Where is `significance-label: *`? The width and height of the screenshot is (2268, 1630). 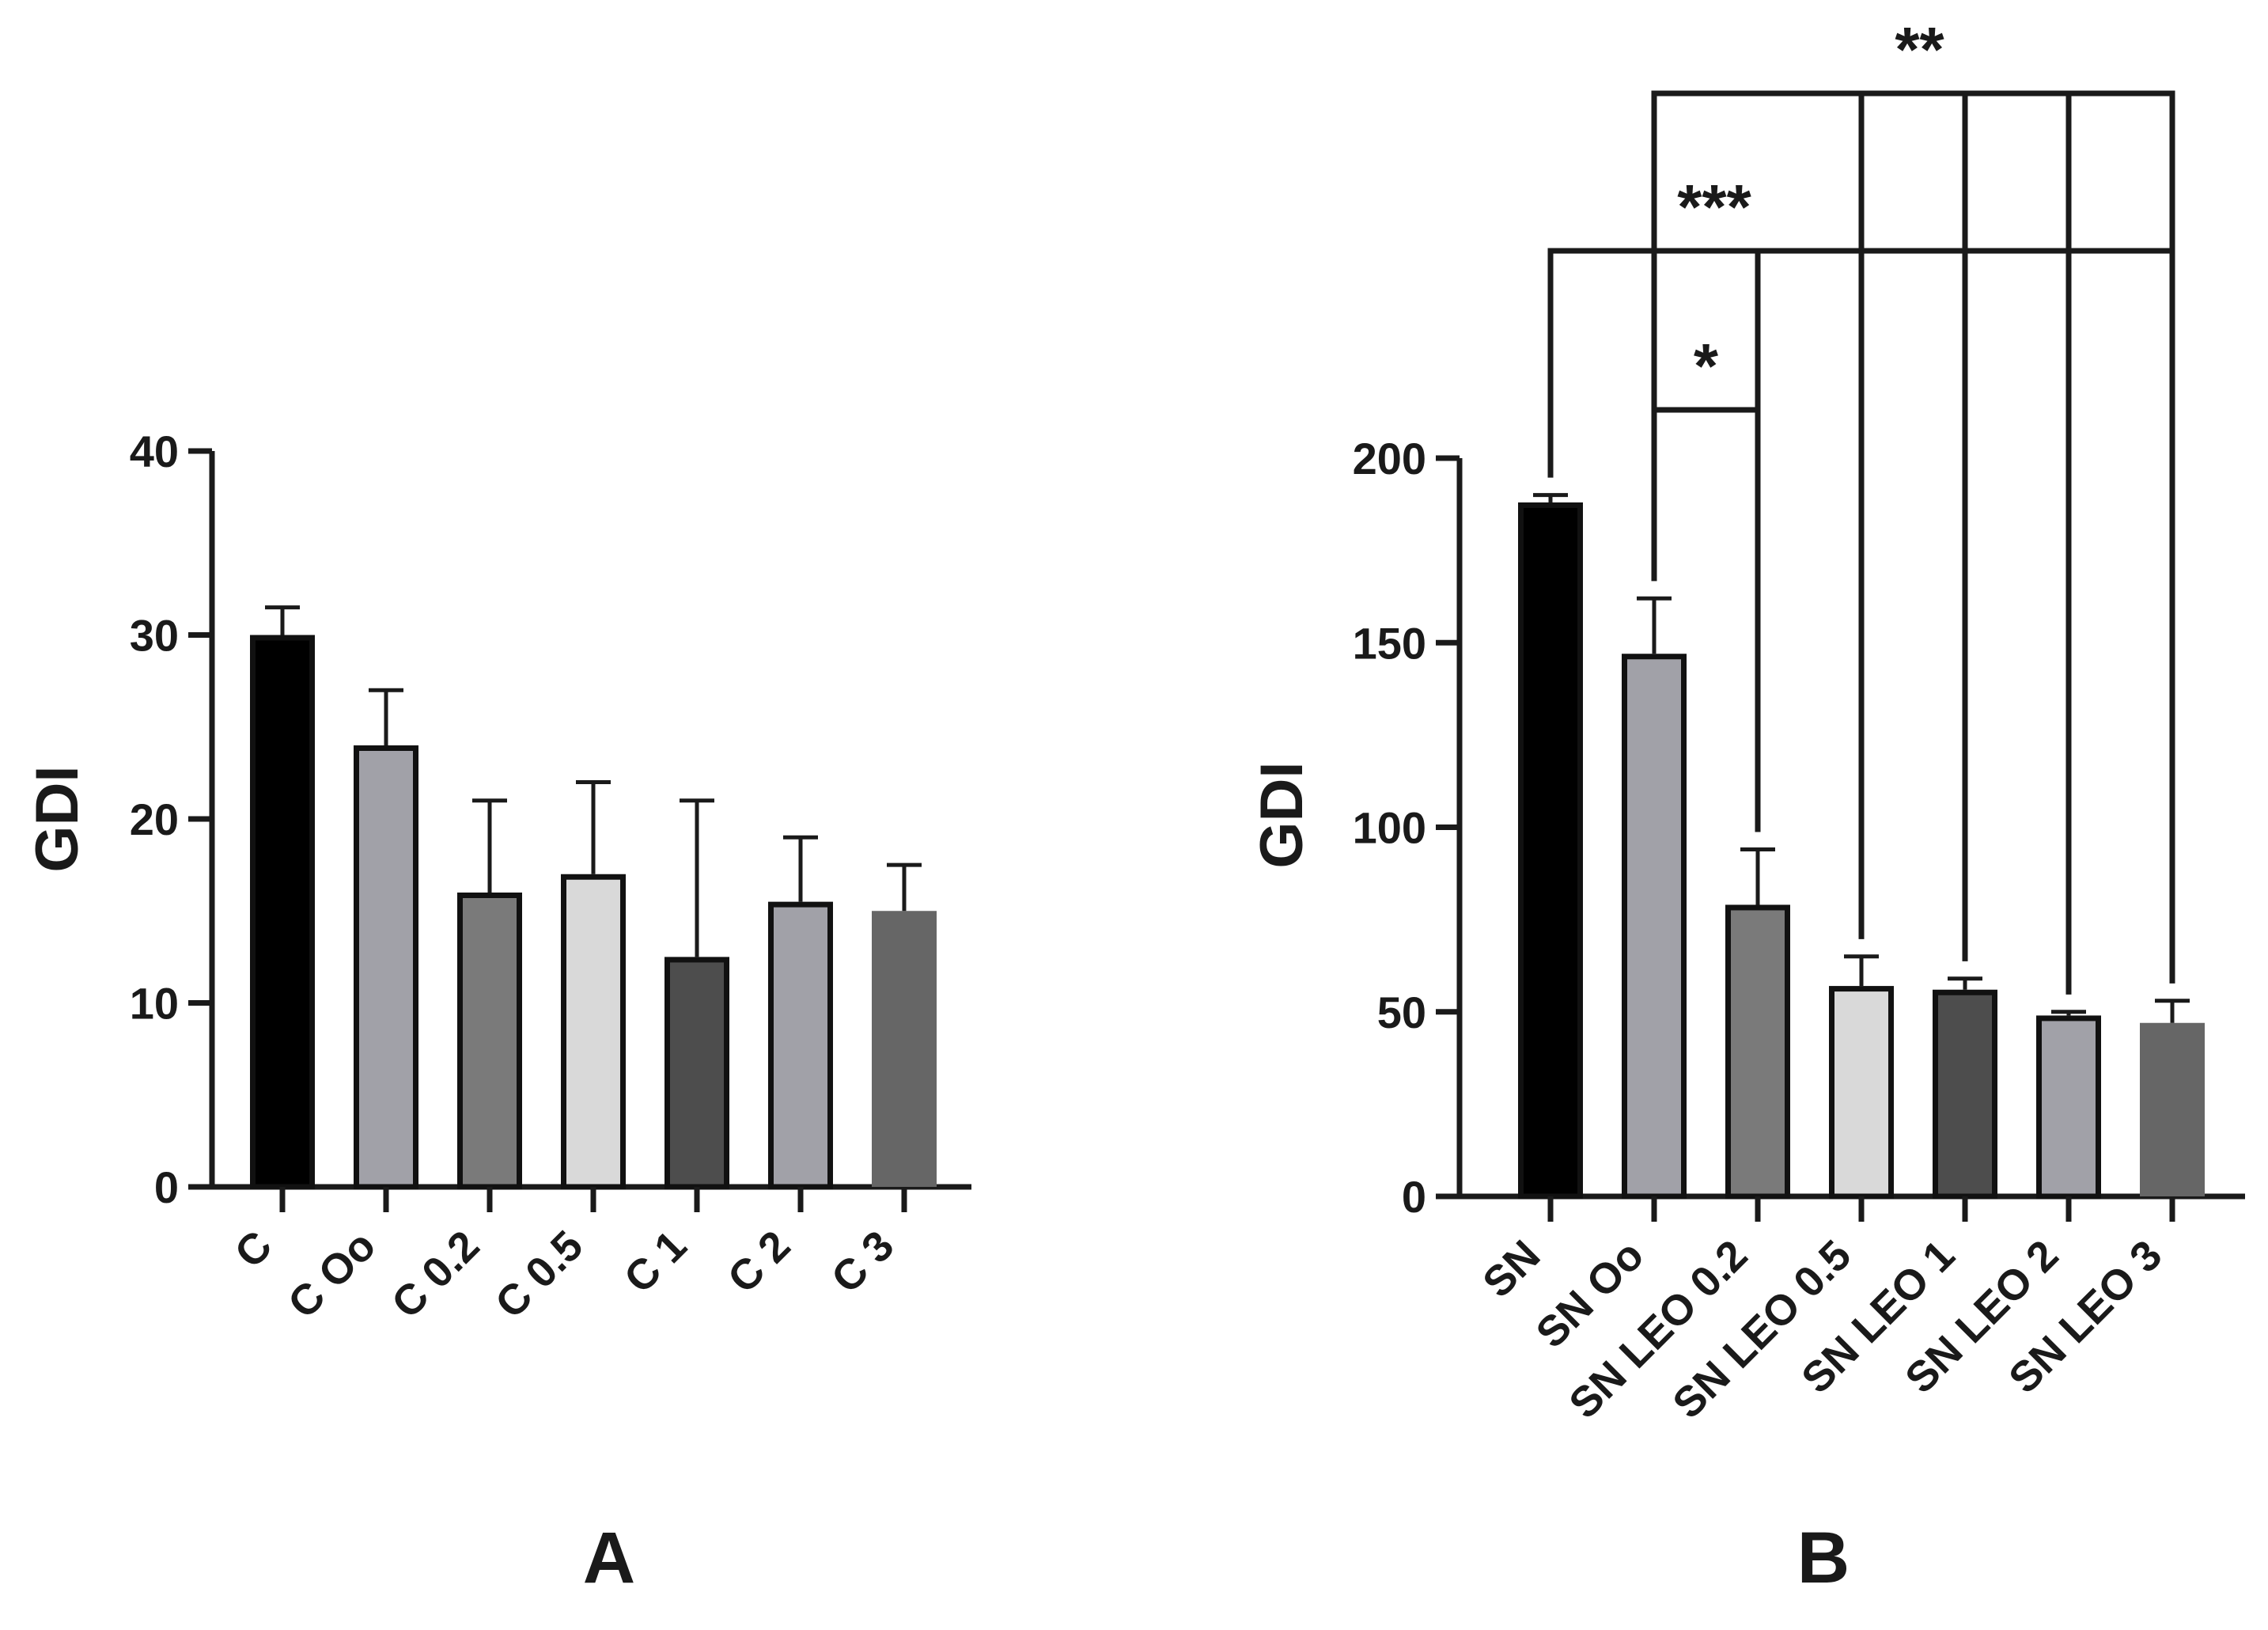
significance-label: * is located at coordinates (1706, 366).